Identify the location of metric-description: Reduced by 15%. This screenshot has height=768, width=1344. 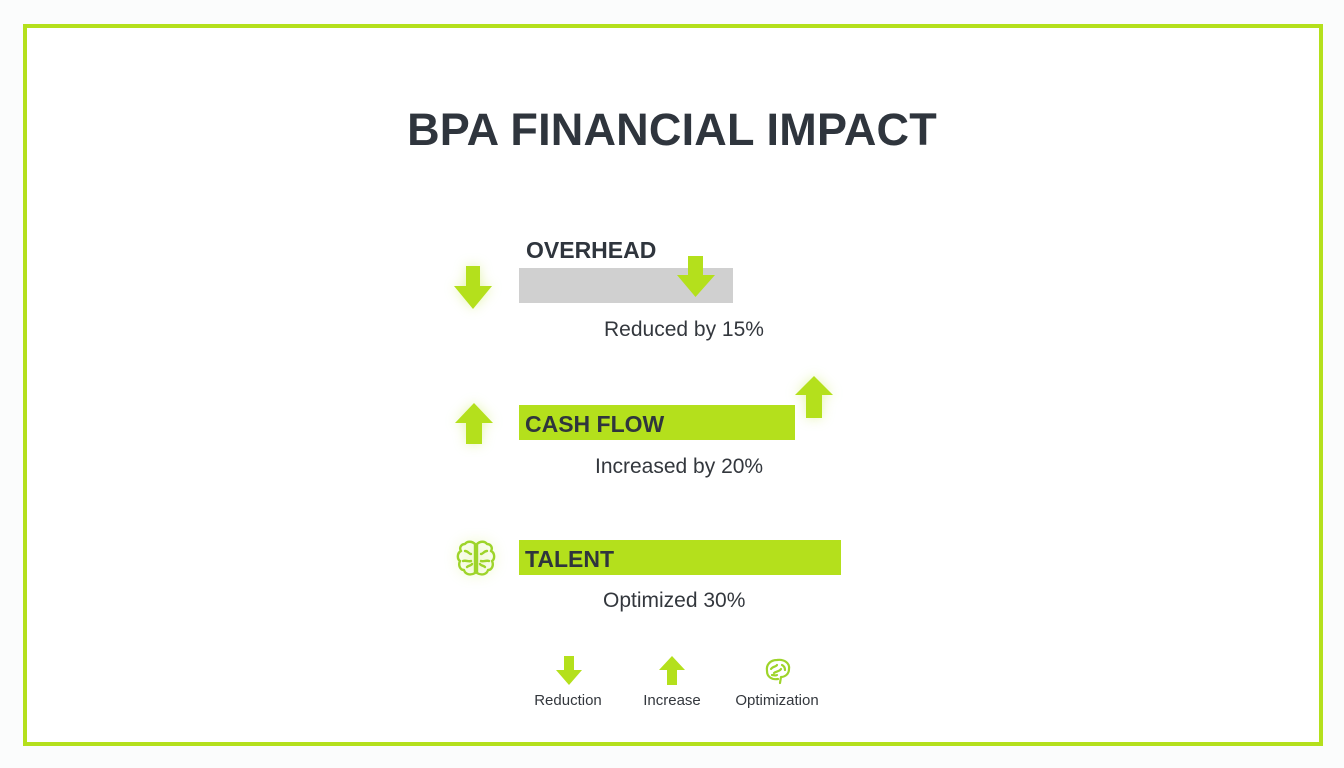
(684, 329).